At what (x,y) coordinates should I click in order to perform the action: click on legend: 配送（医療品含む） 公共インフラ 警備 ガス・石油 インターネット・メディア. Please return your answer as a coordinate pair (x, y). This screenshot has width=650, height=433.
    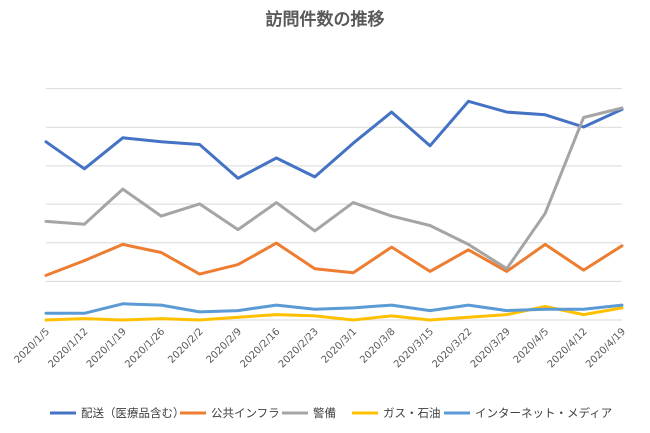
    Looking at the image, I should click on (331, 413).